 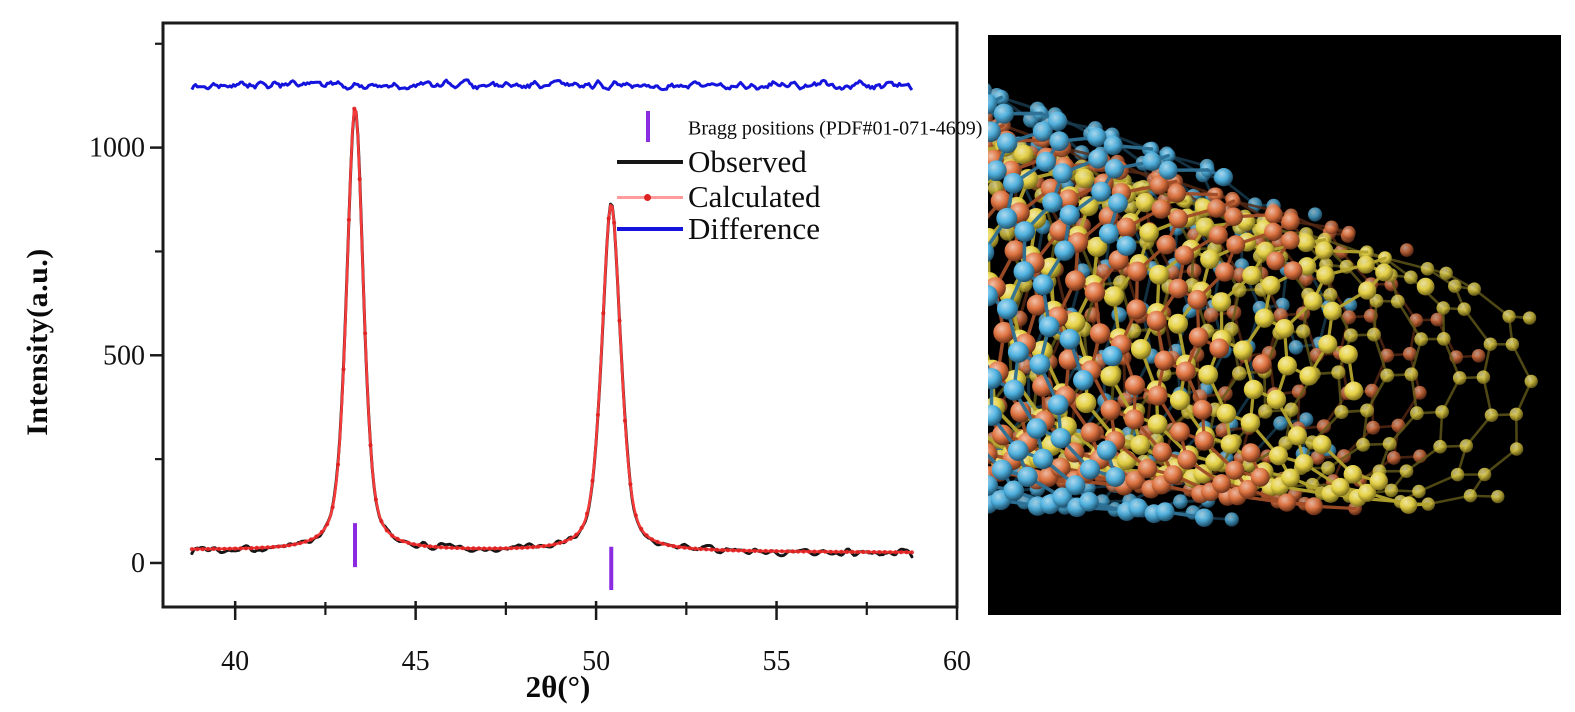 What do you see at coordinates (37, 342) in the screenshot?
I see `y-axis-title: Intensity(a.u.)` at bounding box center [37, 342].